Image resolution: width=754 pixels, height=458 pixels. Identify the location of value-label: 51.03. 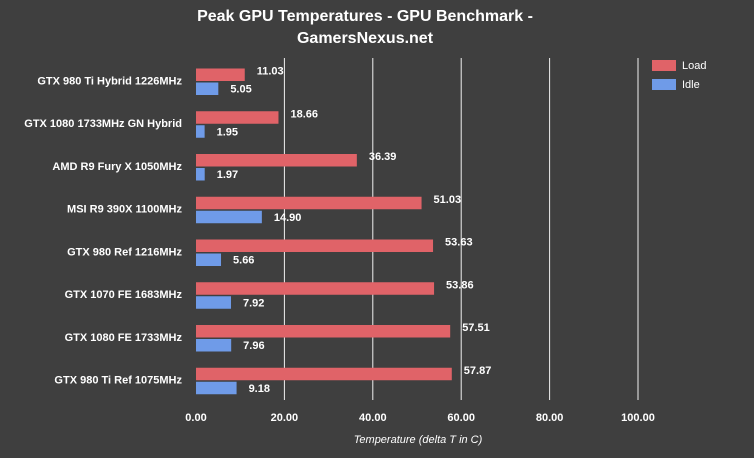
(448, 200).